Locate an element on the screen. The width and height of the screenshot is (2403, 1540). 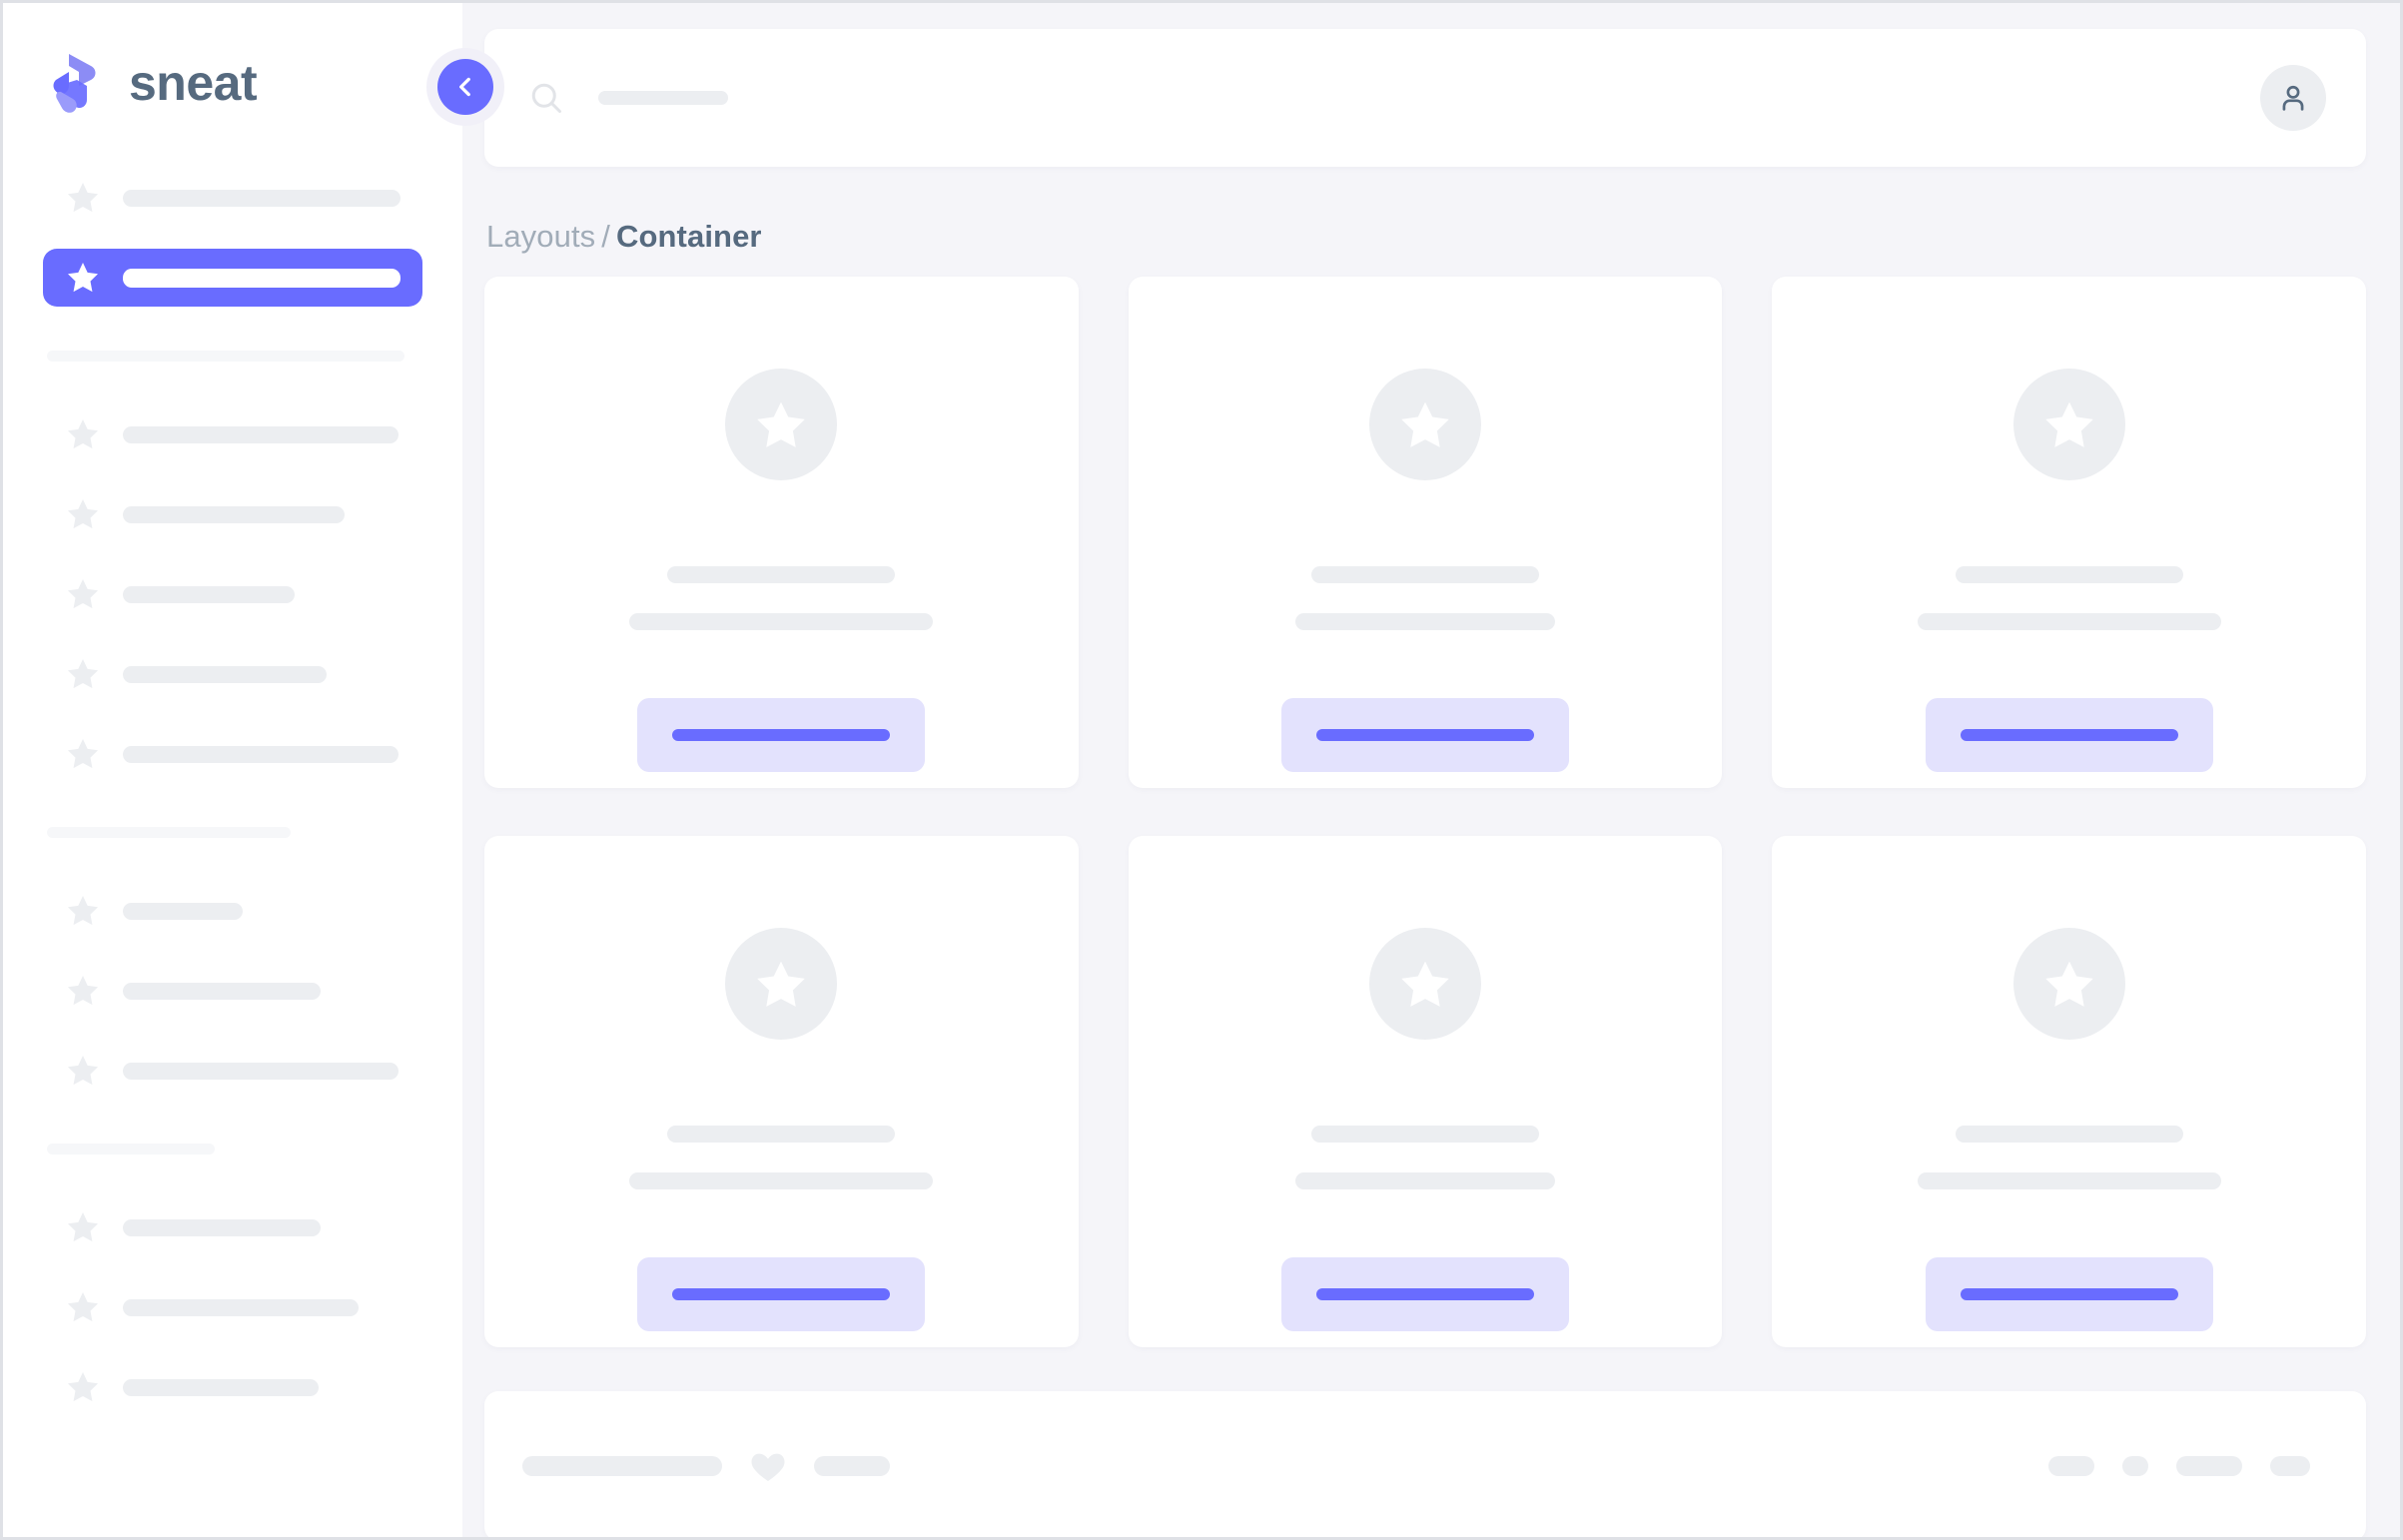
footer-links-group is located at coordinates (2179, 1466).